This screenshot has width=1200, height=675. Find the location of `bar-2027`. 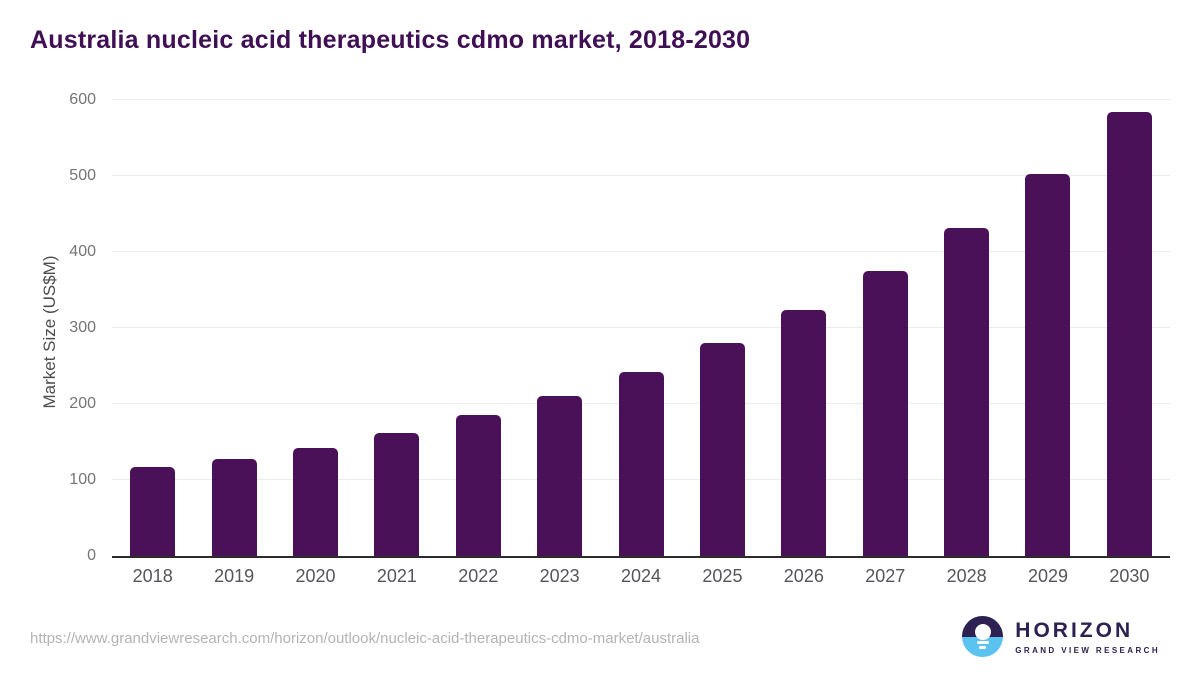

bar-2027 is located at coordinates (885, 413).